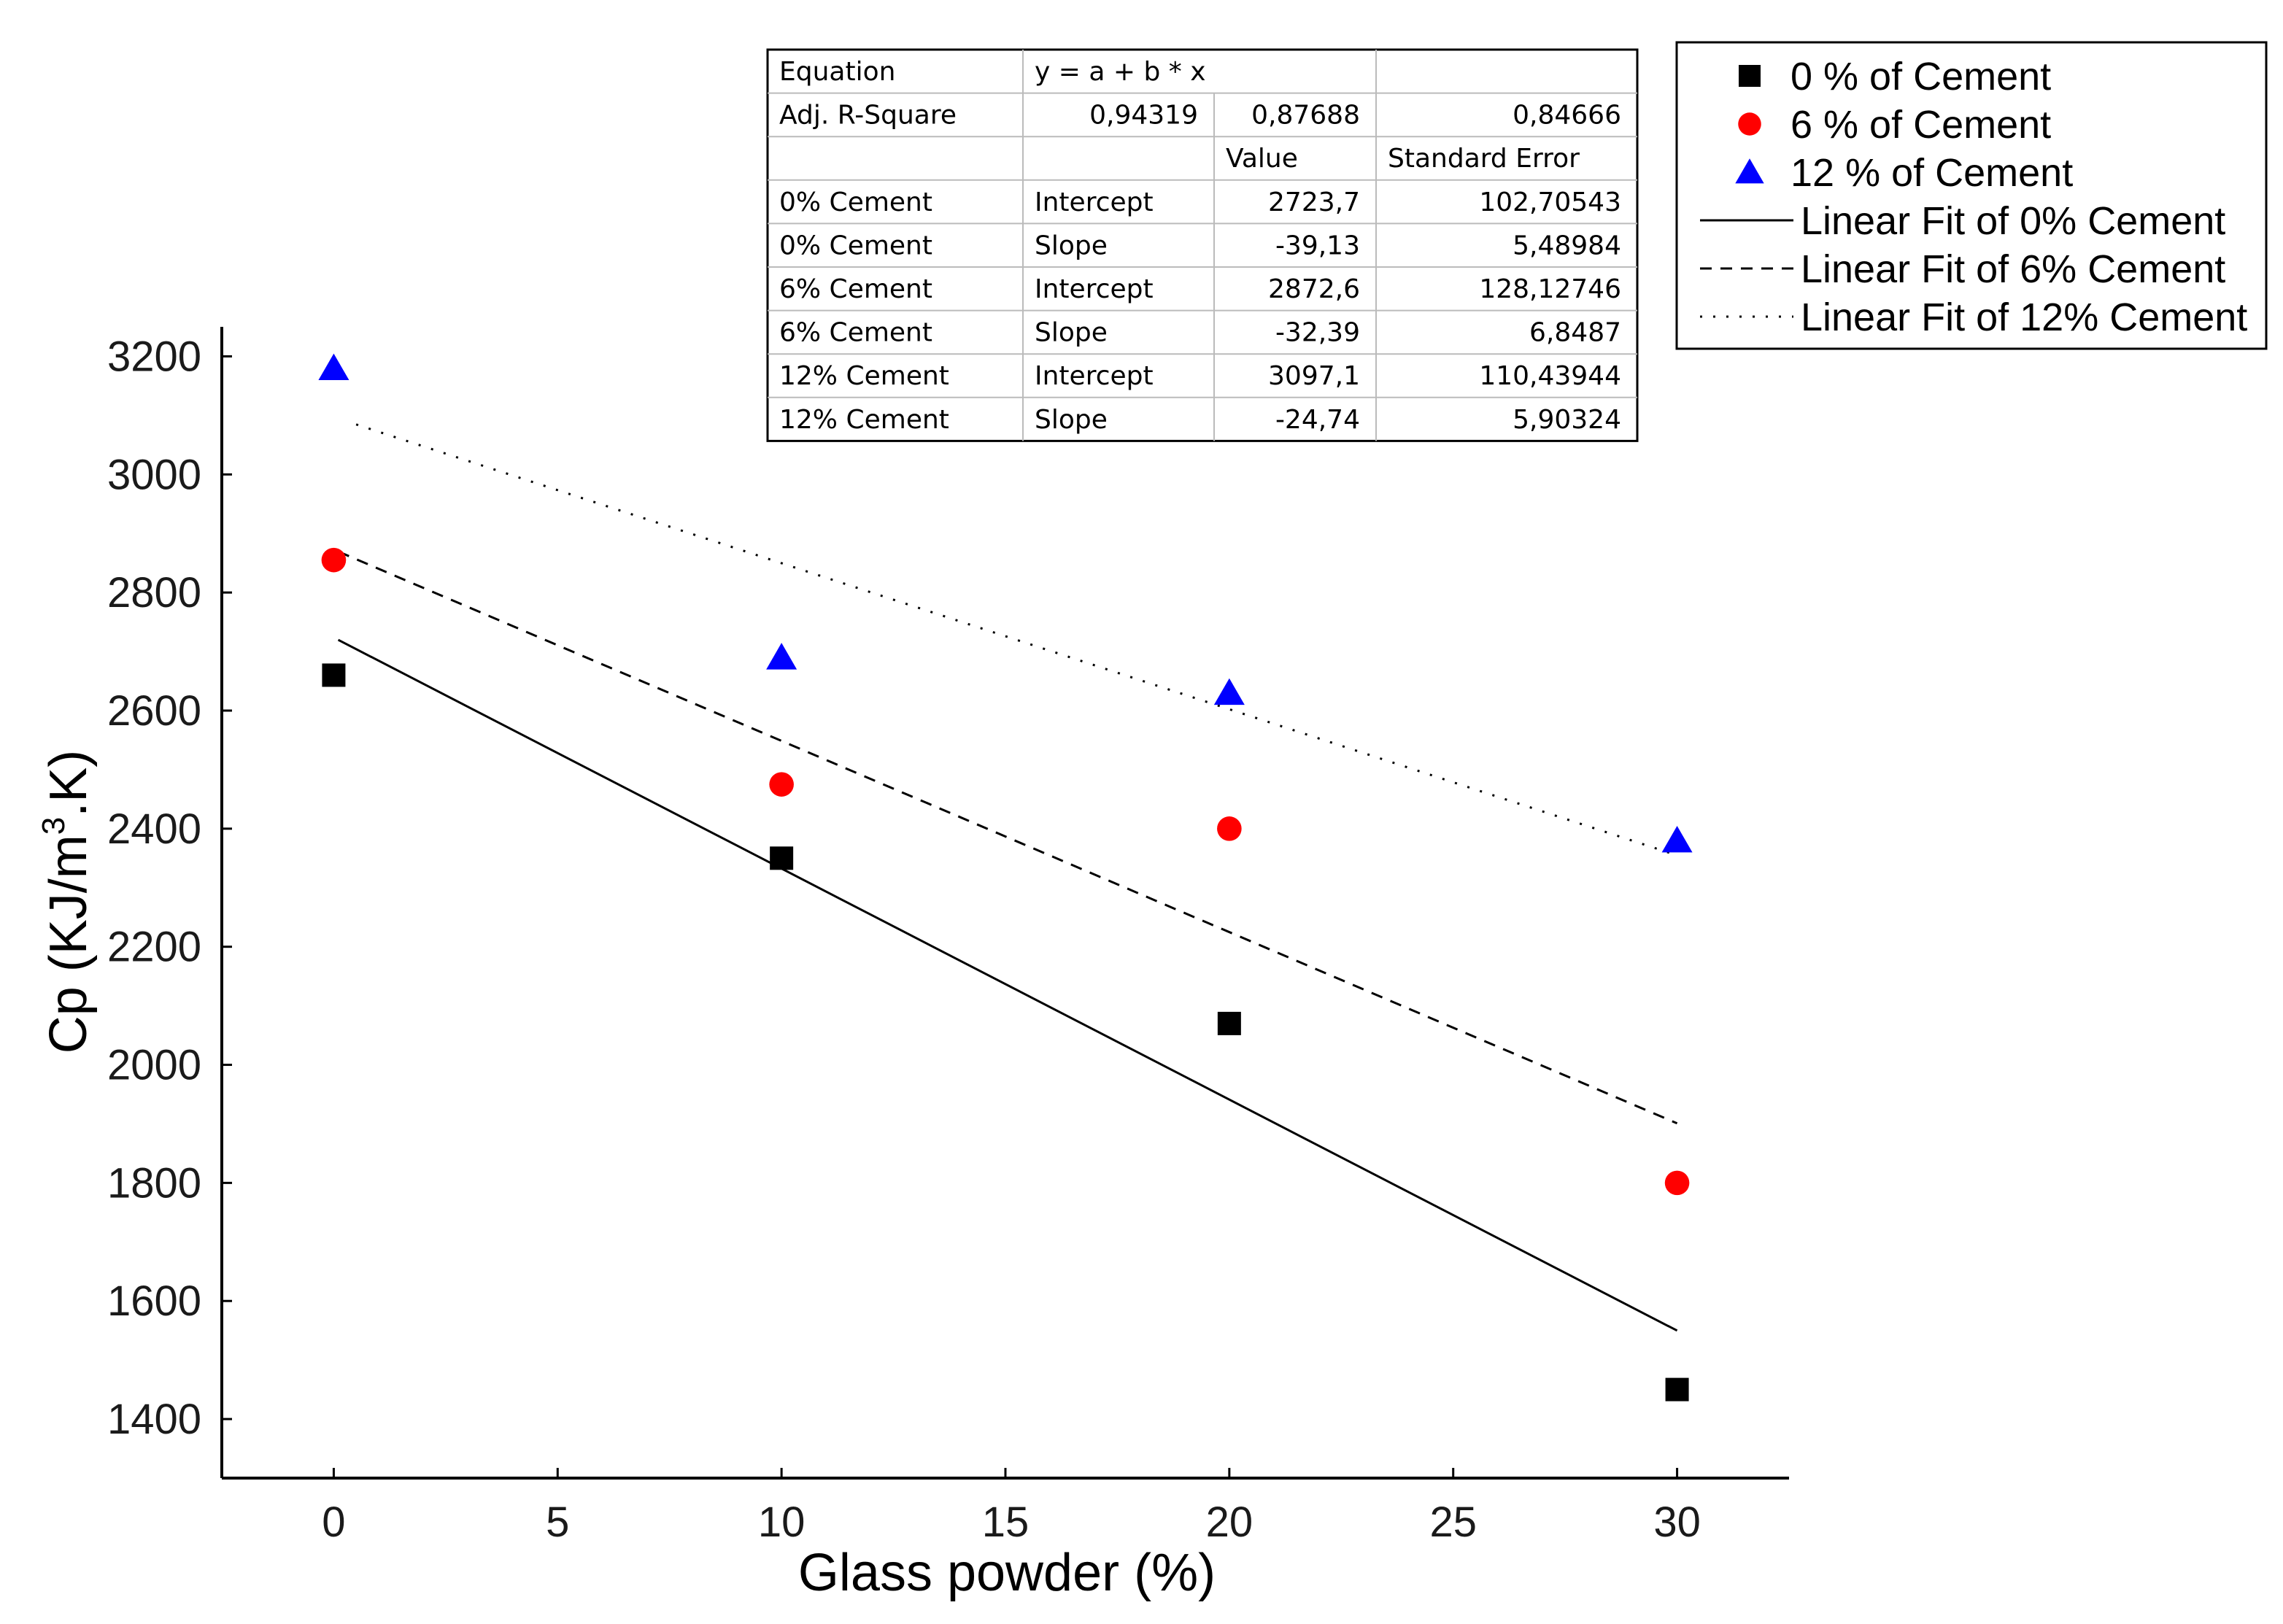 This screenshot has height=1624, width=2283. What do you see at coordinates (2013, 221) in the screenshot?
I see `legend-label-3: Linear Fit of 0% Cement` at bounding box center [2013, 221].